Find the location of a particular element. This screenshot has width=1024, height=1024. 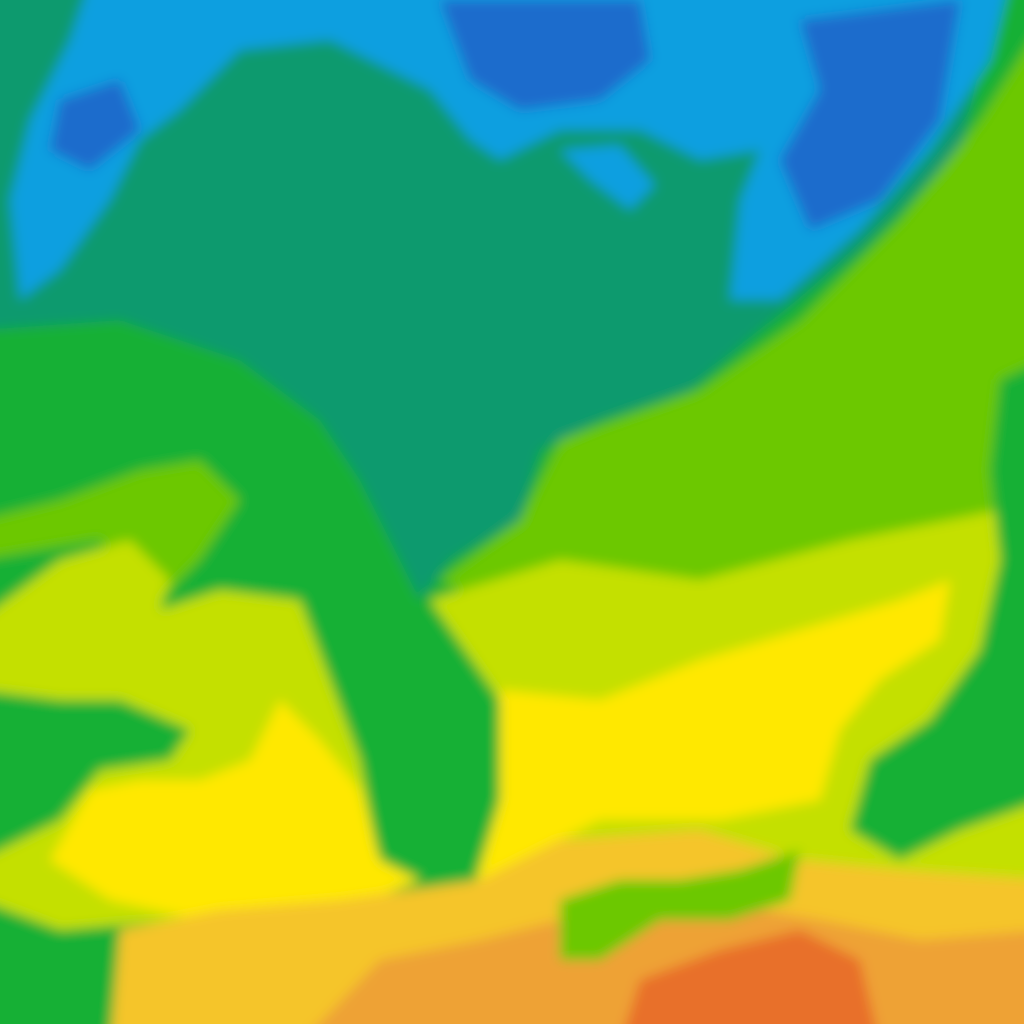

region-yellow is located at coordinates (710, 740).